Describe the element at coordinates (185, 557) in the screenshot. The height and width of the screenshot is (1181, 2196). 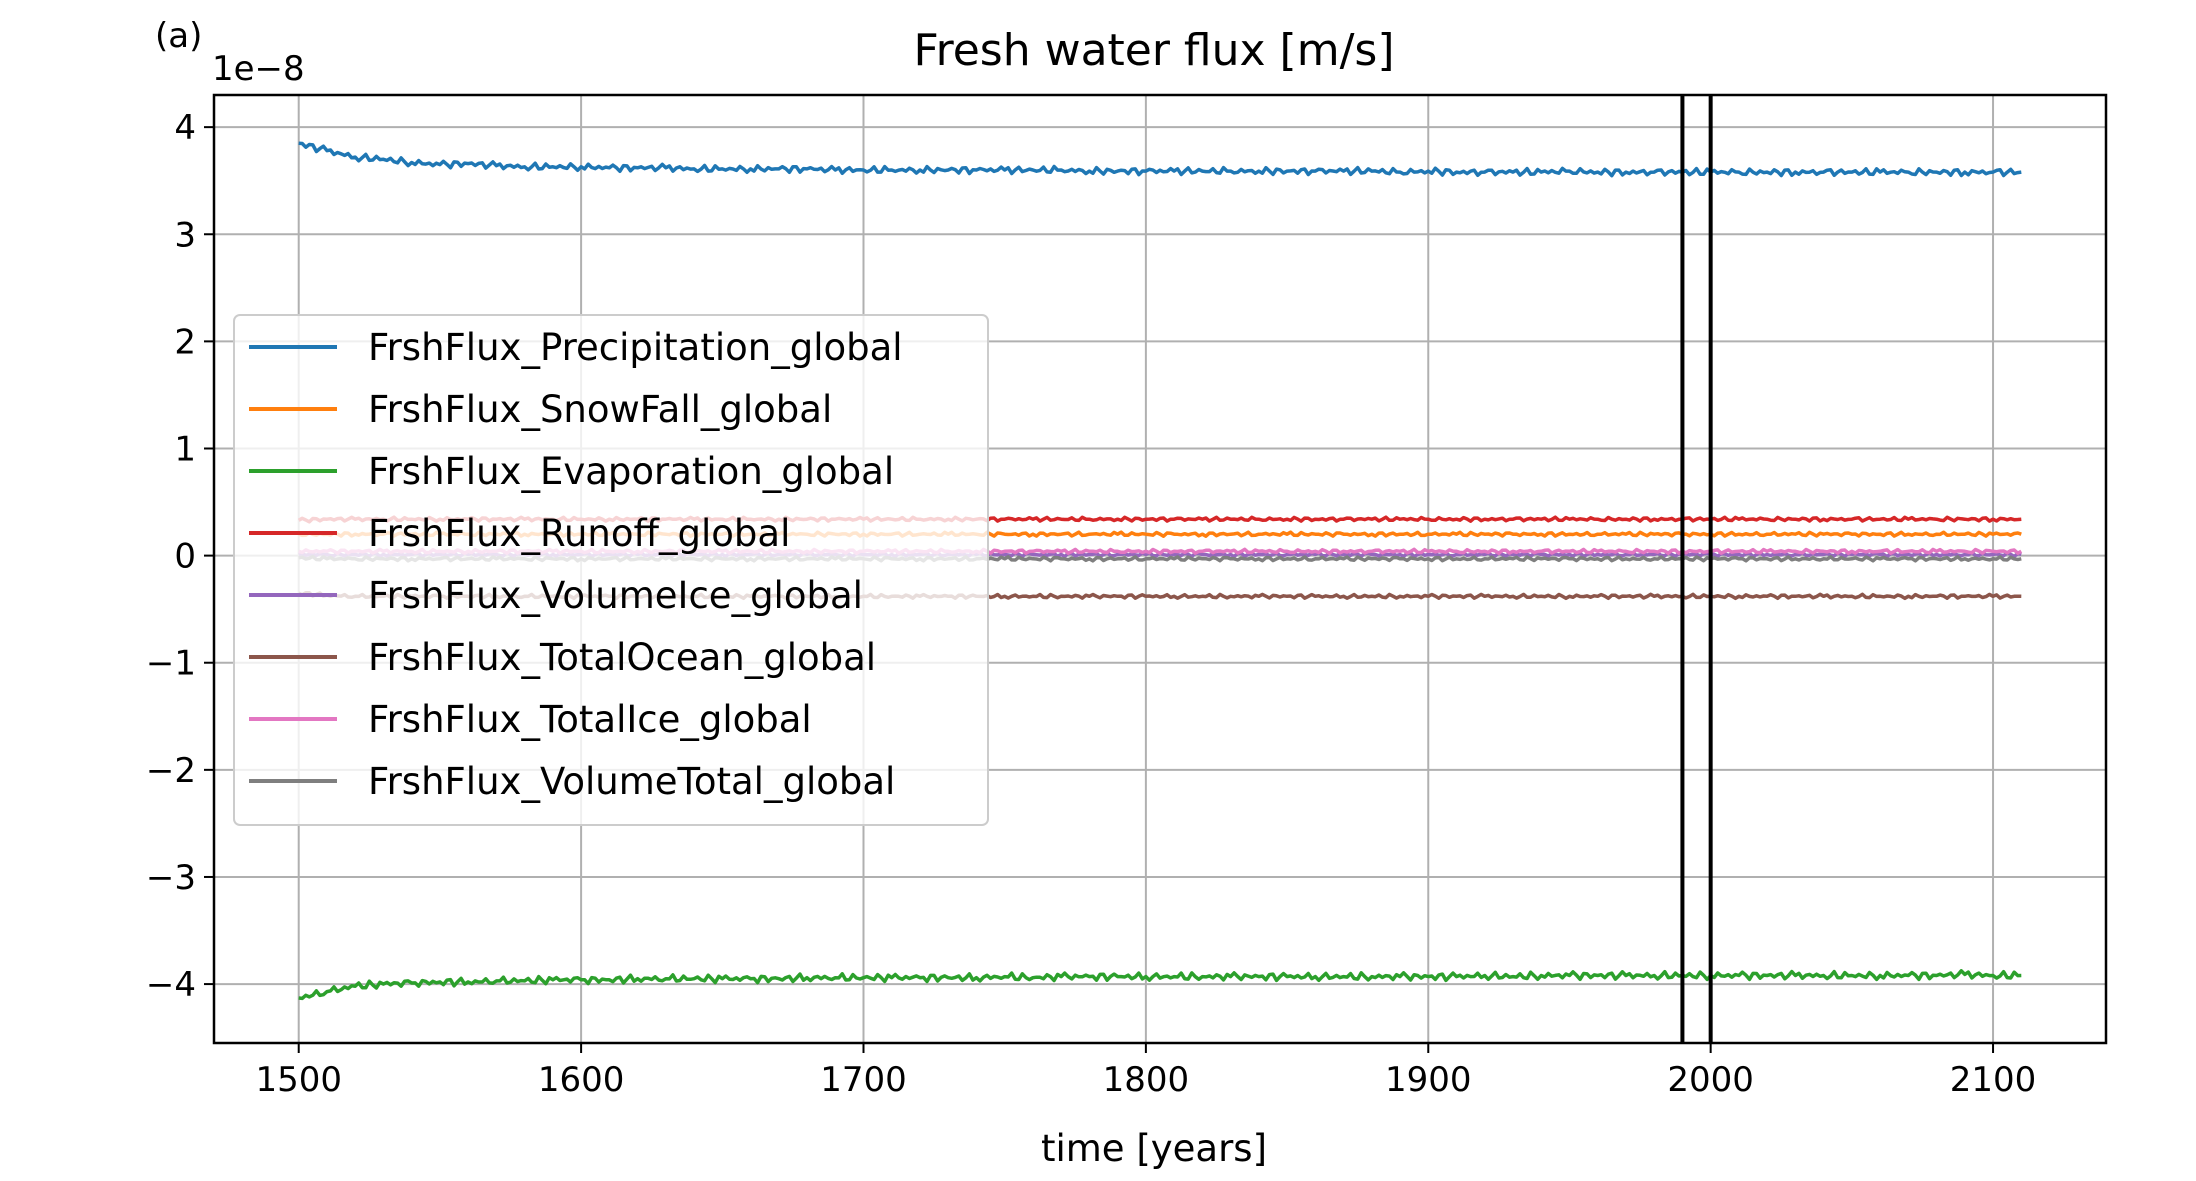
I see `y-tick-label: 0` at that location.